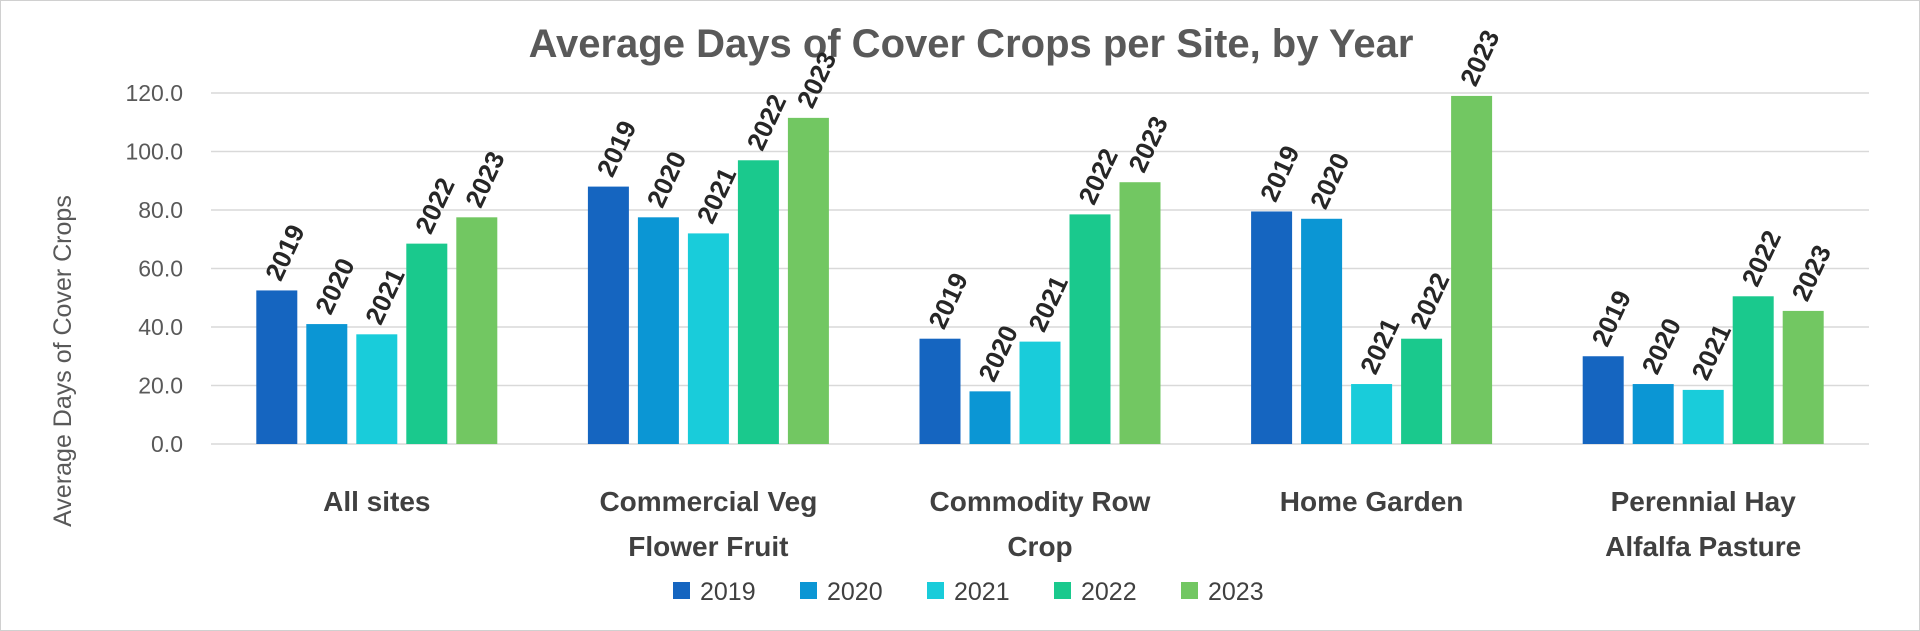 The height and width of the screenshot is (631, 1920). I want to click on y-tick-label: 60.0, so click(160, 269).